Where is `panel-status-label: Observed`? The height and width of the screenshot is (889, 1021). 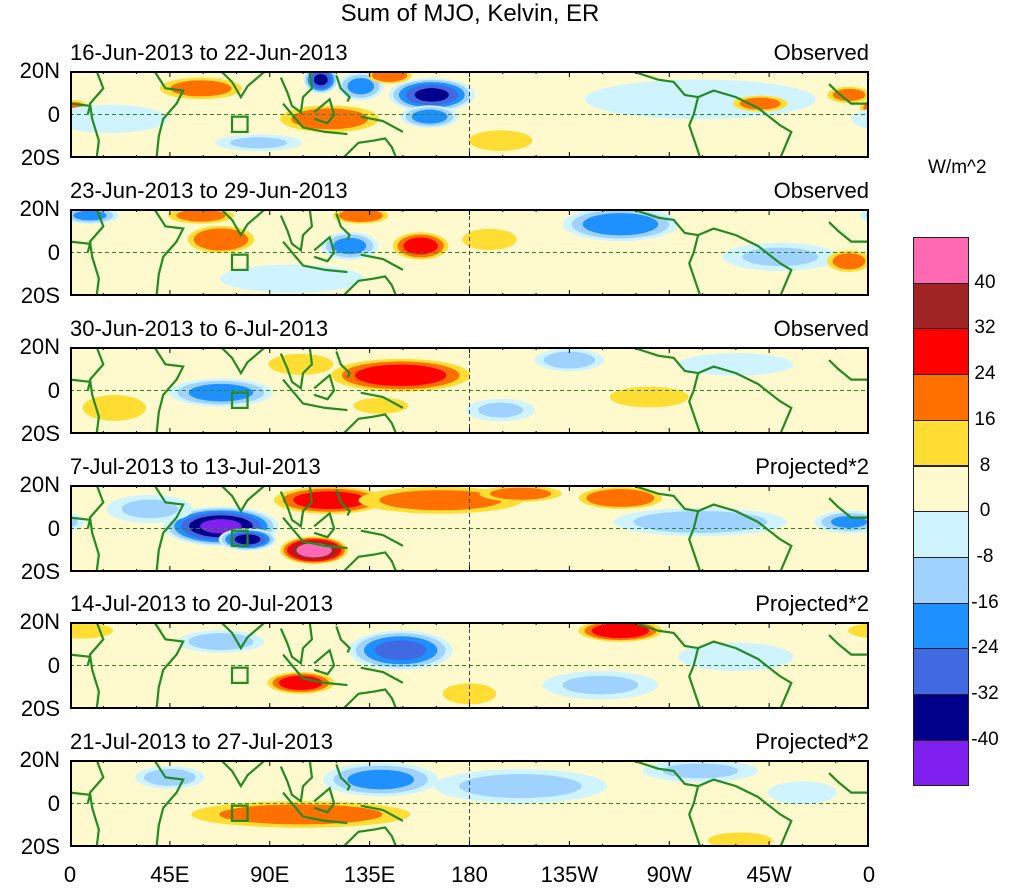 panel-status-label: Observed is located at coordinates (821, 328).